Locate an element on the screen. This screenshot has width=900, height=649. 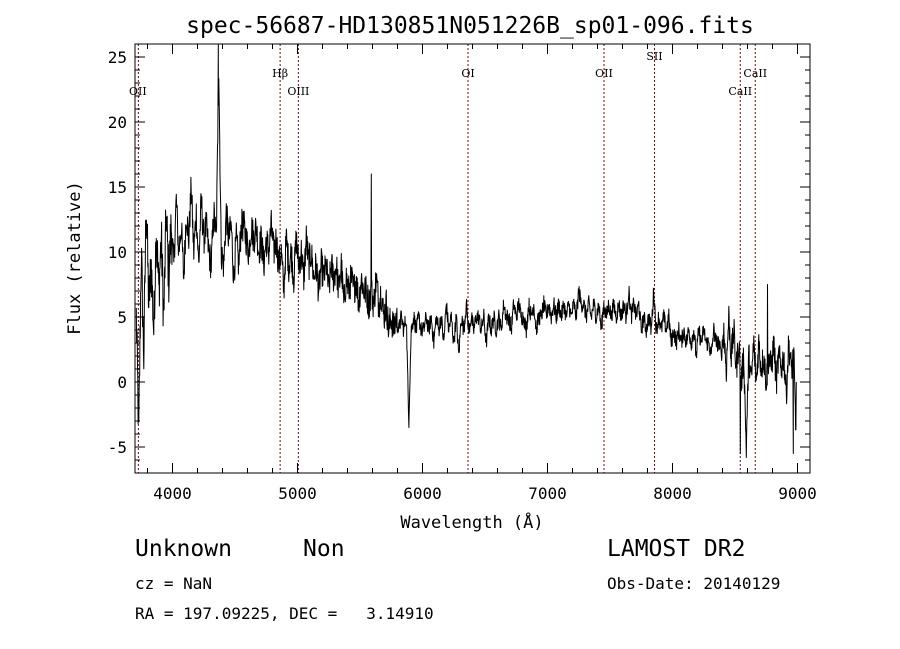
x-tick-label: 8000 is located at coordinates (672, 493).